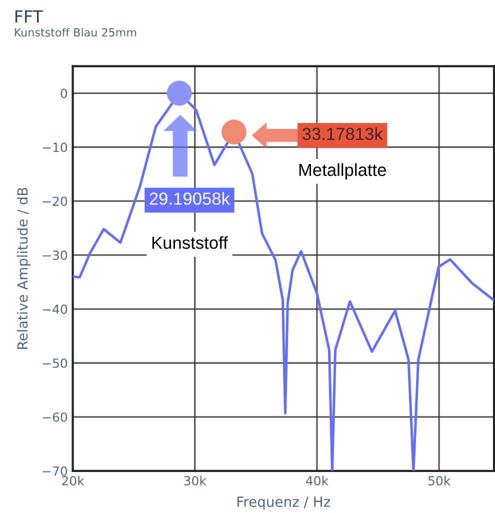 This screenshot has height=513, width=495. Describe the element at coordinates (55, 201) in the screenshot. I see `y-tick-label: −20` at that location.